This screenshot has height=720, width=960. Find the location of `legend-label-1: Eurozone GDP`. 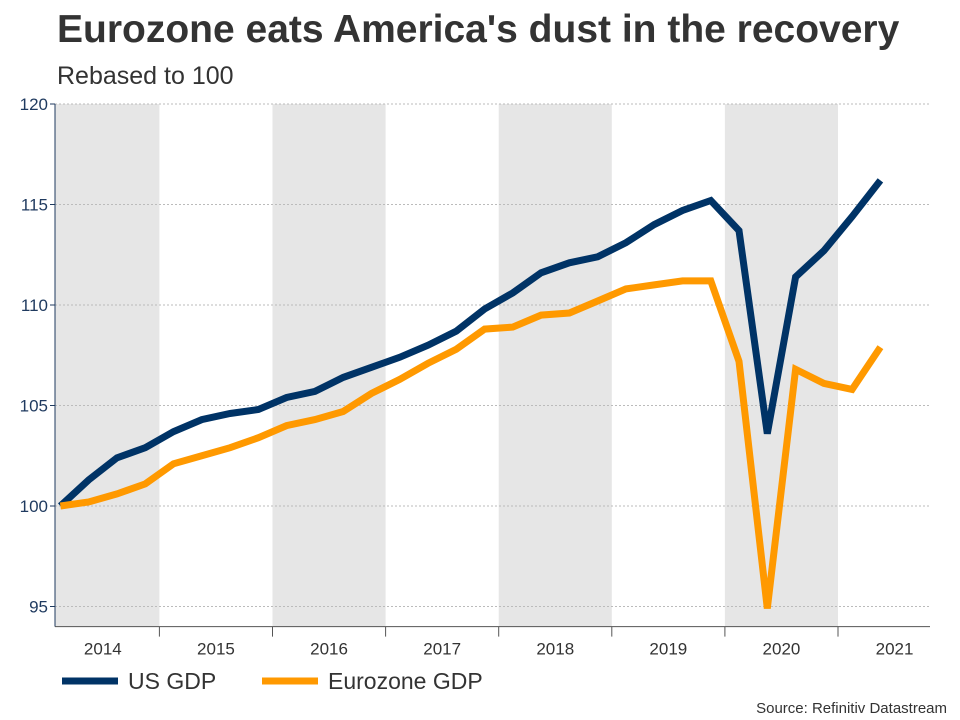

legend-label-1: Eurozone GDP is located at coordinates (405, 681).